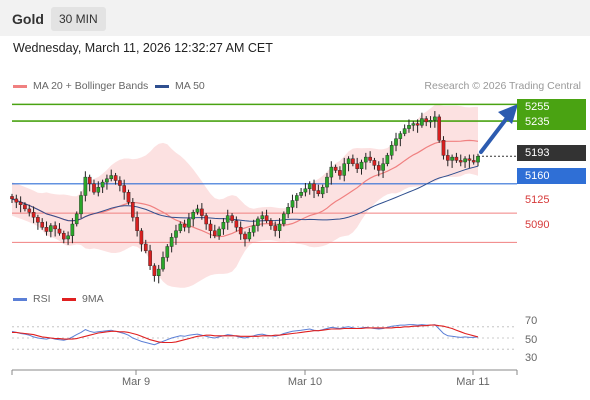 Image resolution: width=590 pixels, height=400 pixels. Describe the element at coordinates (531, 321) in the screenshot. I see `rsi-tick-70: 70` at that location.